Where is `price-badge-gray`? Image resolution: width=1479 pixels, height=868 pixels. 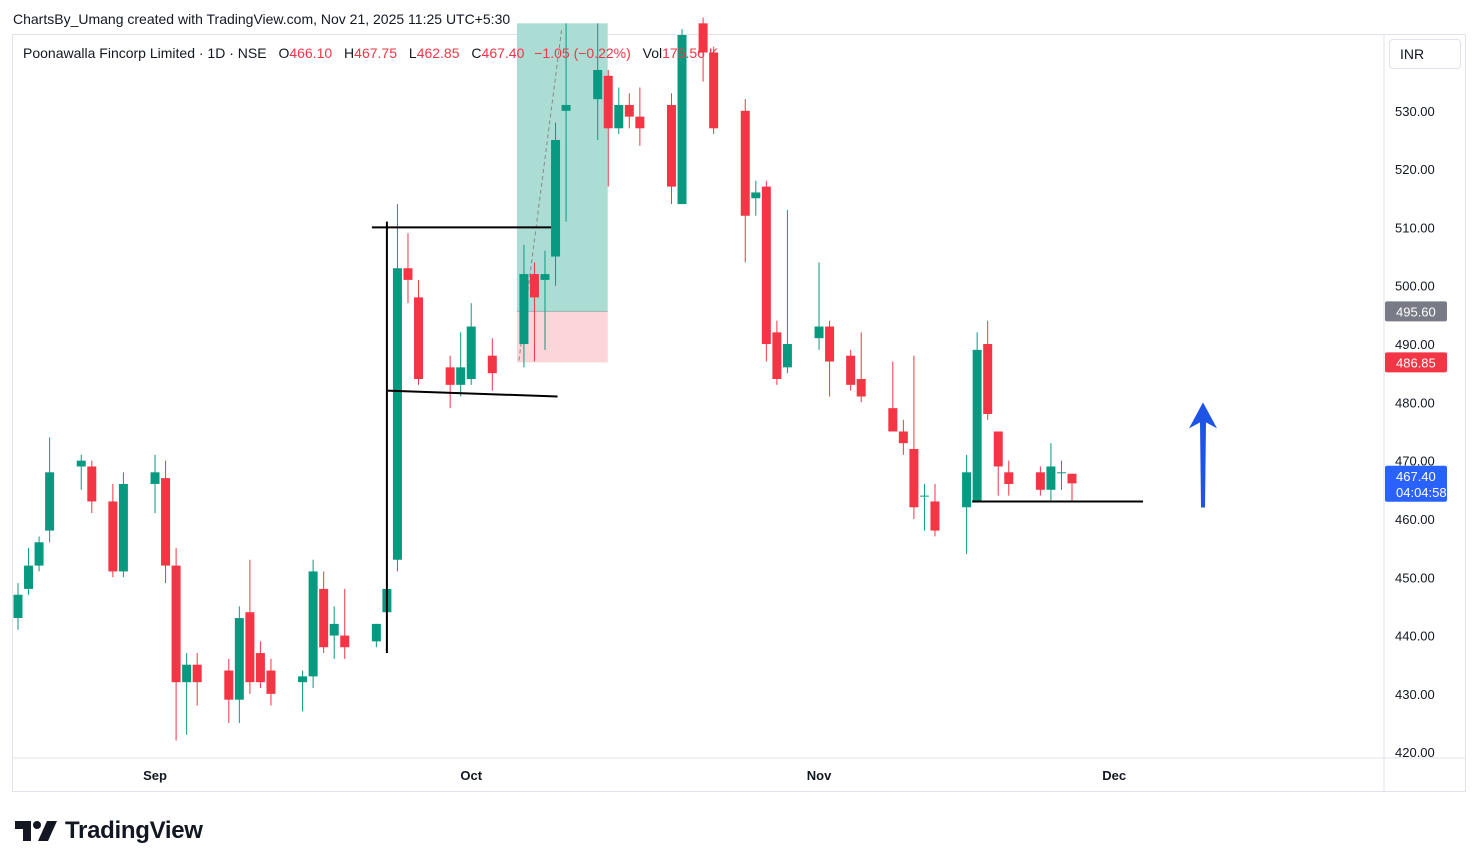 price-badge-gray is located at coordinates (1416, 311).